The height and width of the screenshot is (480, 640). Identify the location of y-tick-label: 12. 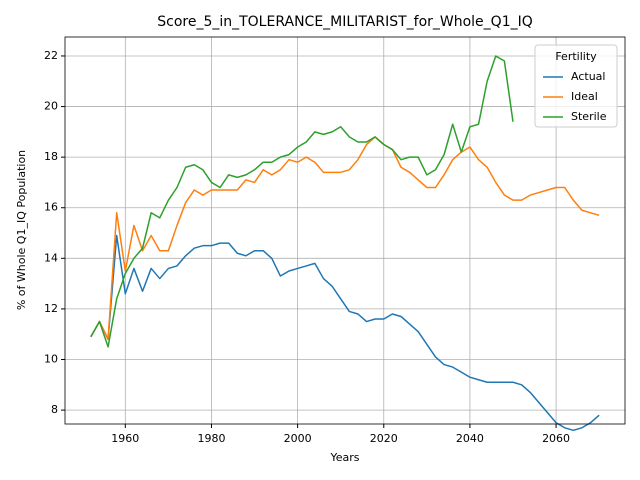
(51, 308).